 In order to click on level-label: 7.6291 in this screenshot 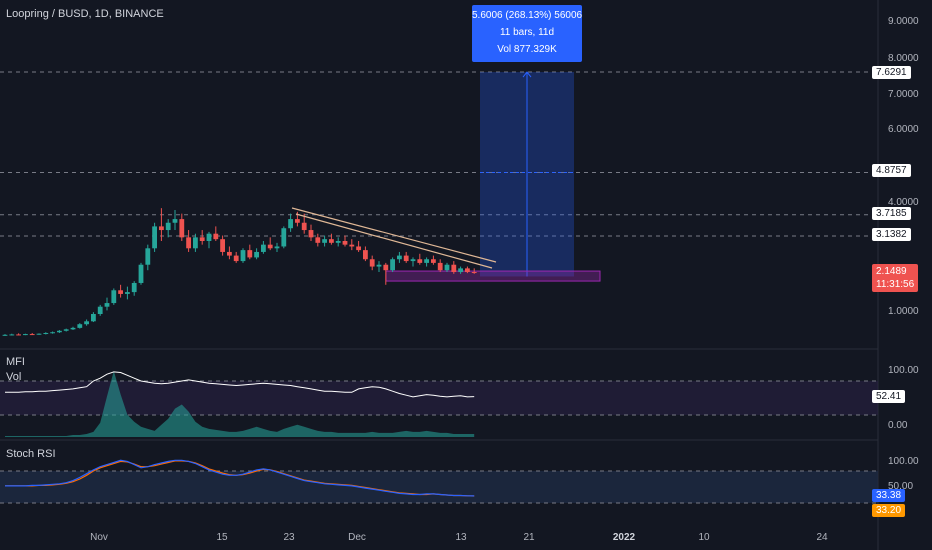, I will do `click(891, 72)`.